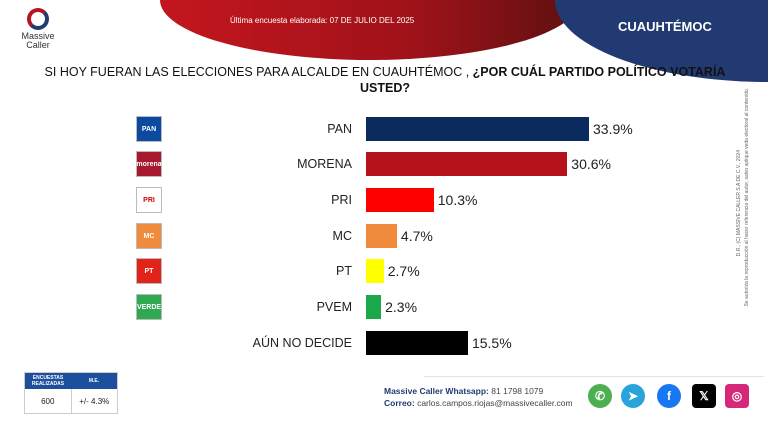  I want to click on survey-stats-table: ENCUESTAS REALIZADAS M.E. 600 +/- 4.3%, so click(71, 393).